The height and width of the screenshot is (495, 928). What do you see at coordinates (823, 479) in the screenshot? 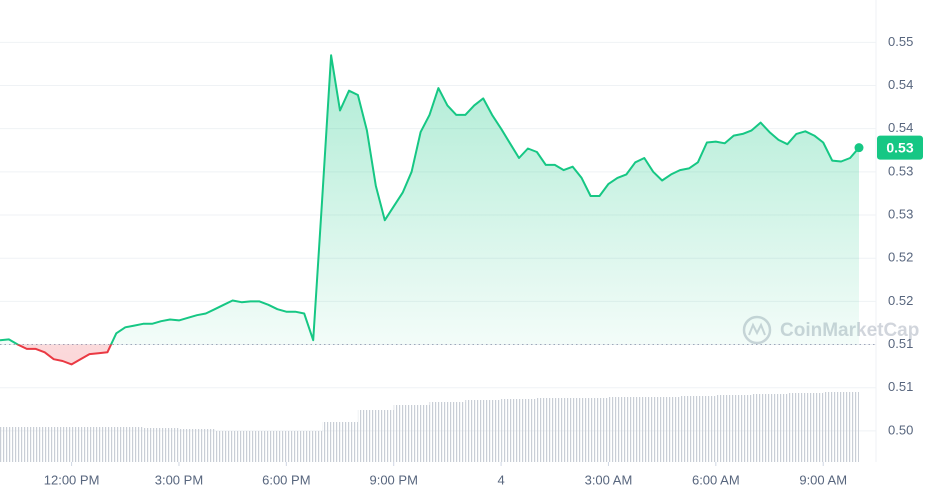
I see `x-tick-label: 9:00 AM` at bounding box center [823, 479].